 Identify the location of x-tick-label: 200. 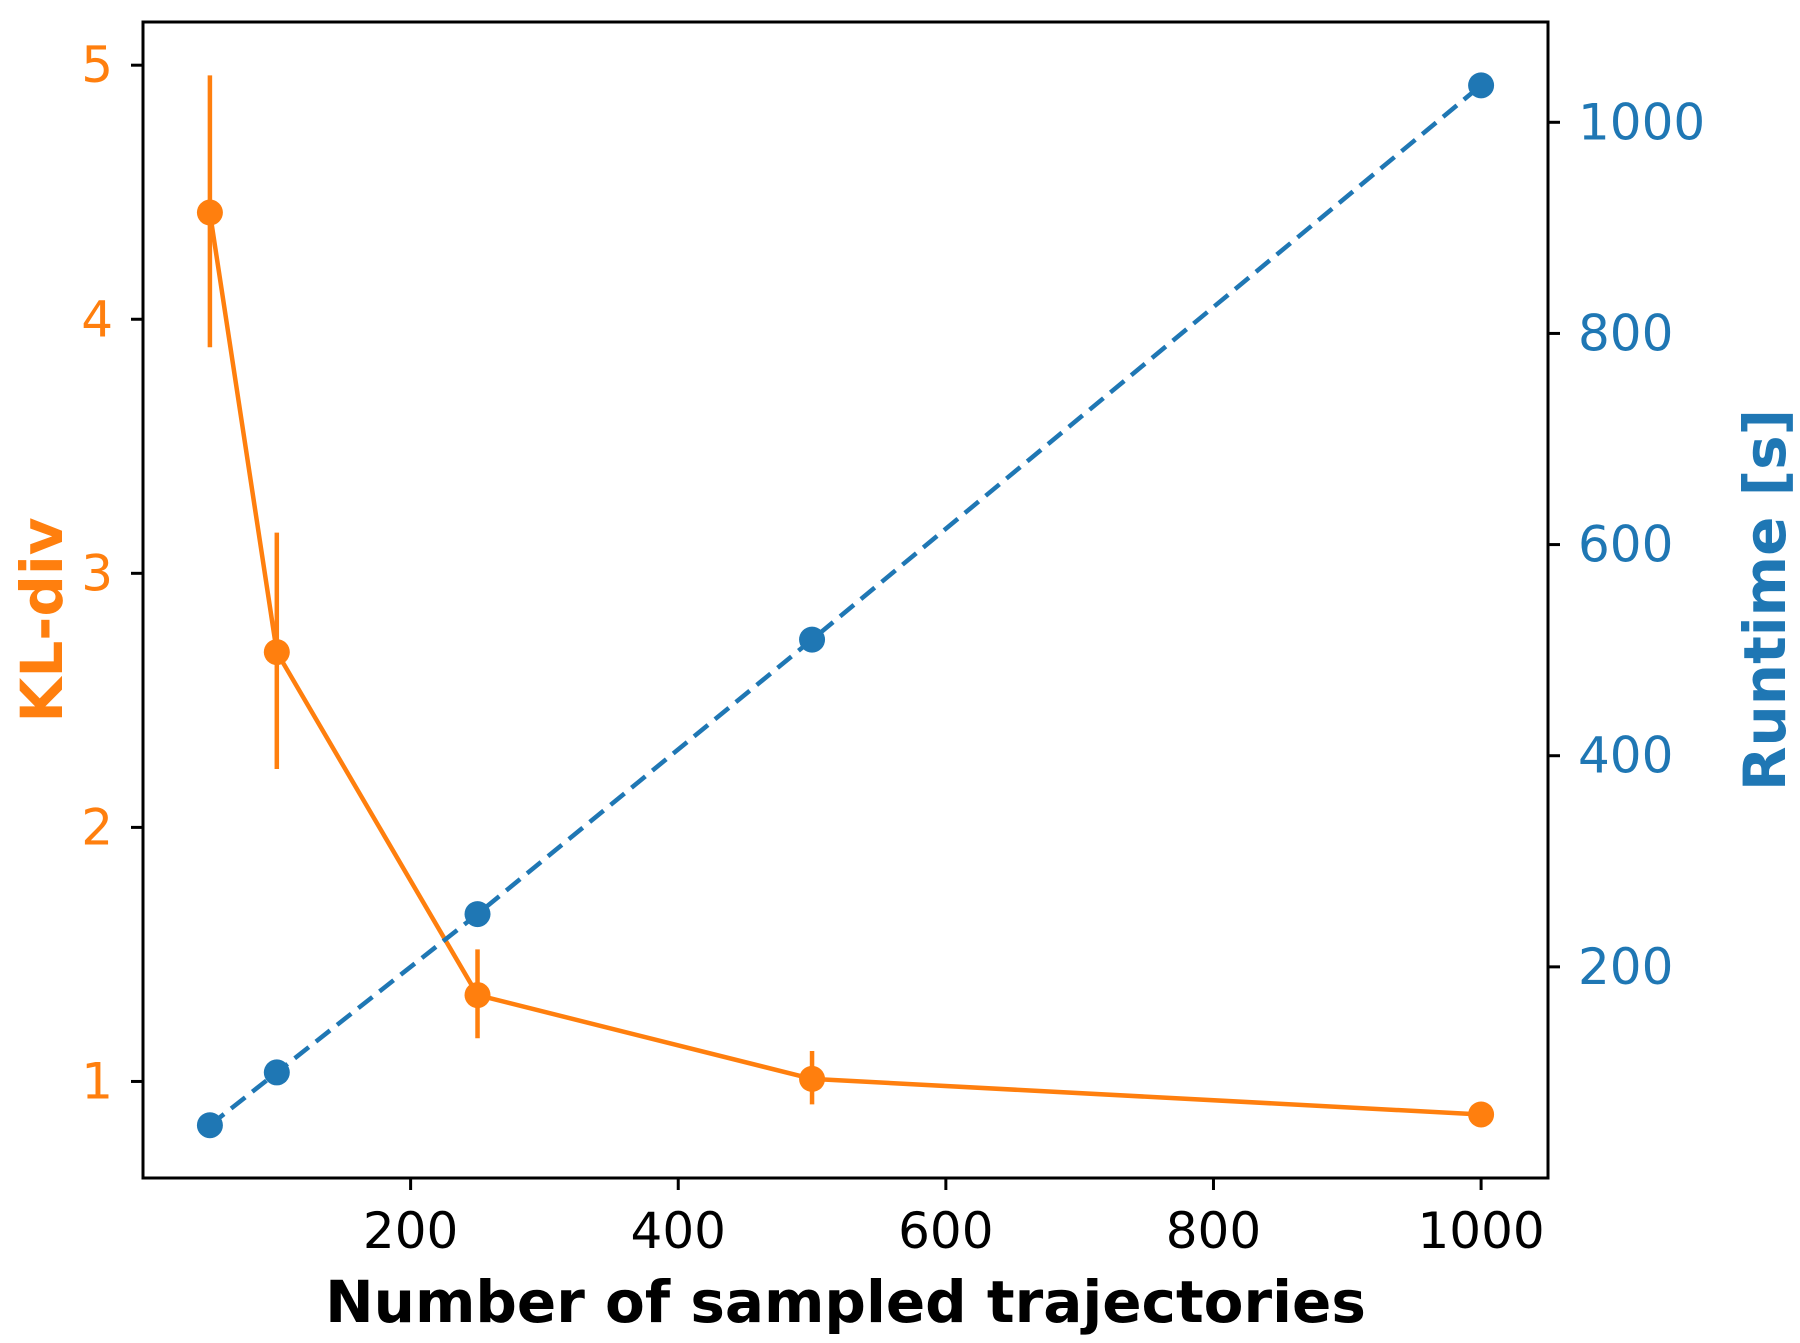
(410, 1231).